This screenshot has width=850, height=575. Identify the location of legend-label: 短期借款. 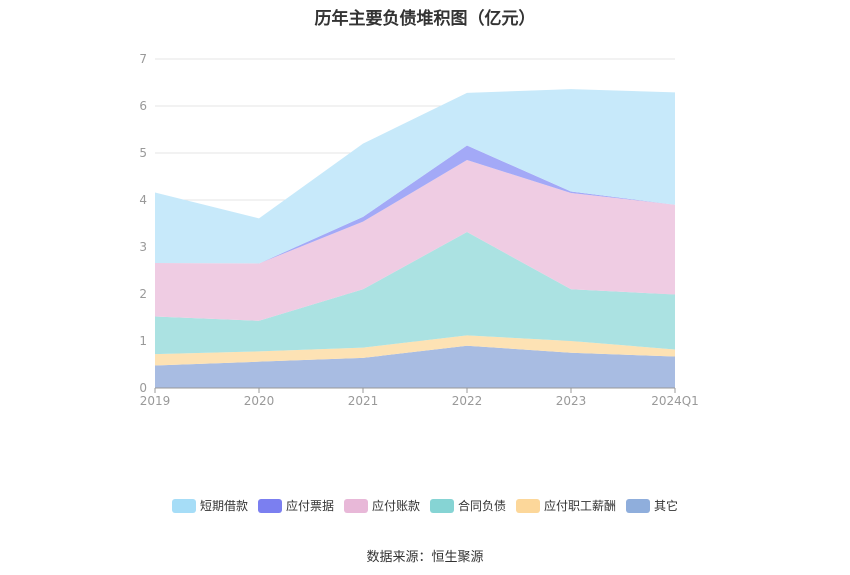
(223, 506).